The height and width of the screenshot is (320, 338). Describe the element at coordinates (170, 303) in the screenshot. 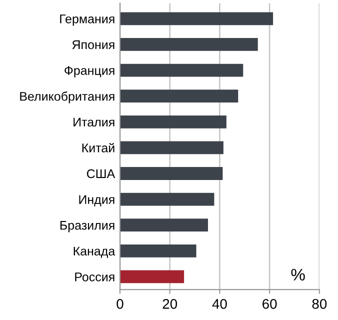

I see `x-tick-label: 20` at that location.